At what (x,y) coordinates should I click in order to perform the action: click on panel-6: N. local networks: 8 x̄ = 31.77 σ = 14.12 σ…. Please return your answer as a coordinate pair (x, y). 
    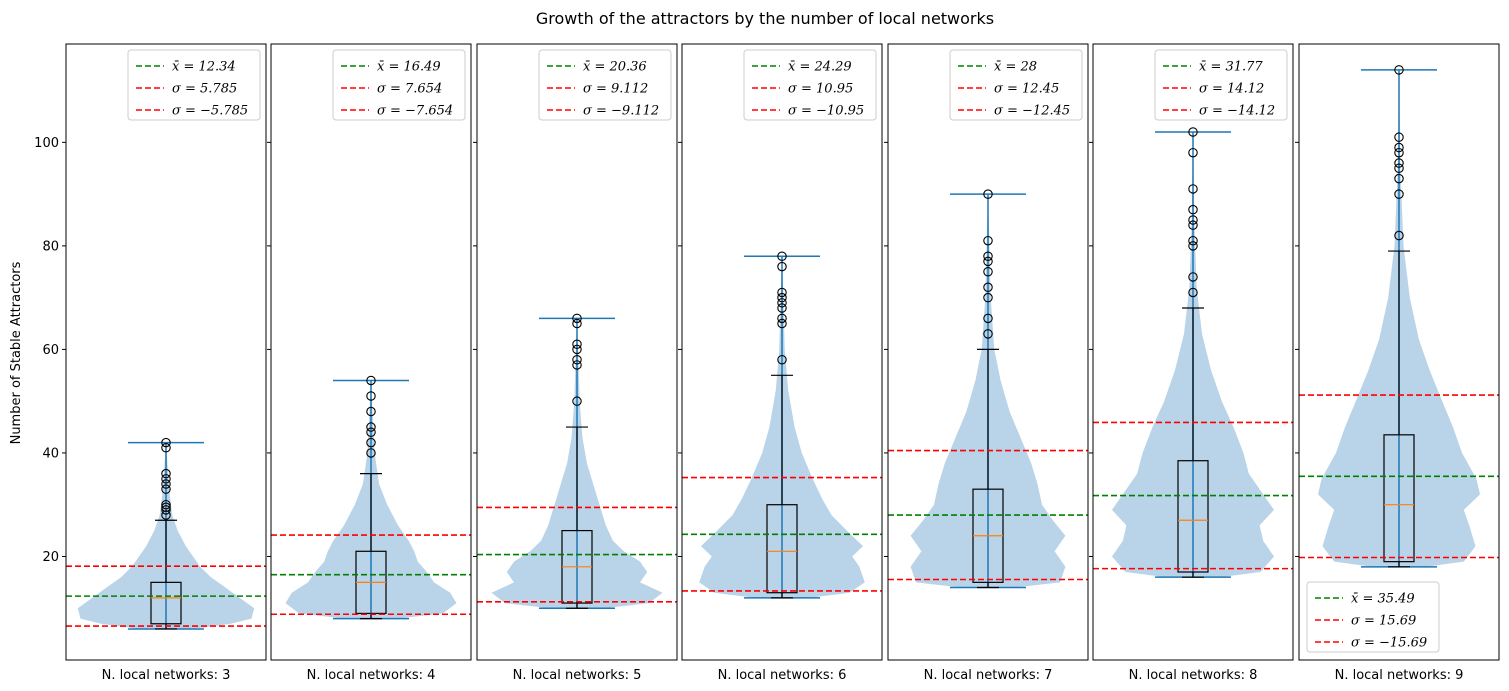
    Looking at the image, I should click on (1191, 363).